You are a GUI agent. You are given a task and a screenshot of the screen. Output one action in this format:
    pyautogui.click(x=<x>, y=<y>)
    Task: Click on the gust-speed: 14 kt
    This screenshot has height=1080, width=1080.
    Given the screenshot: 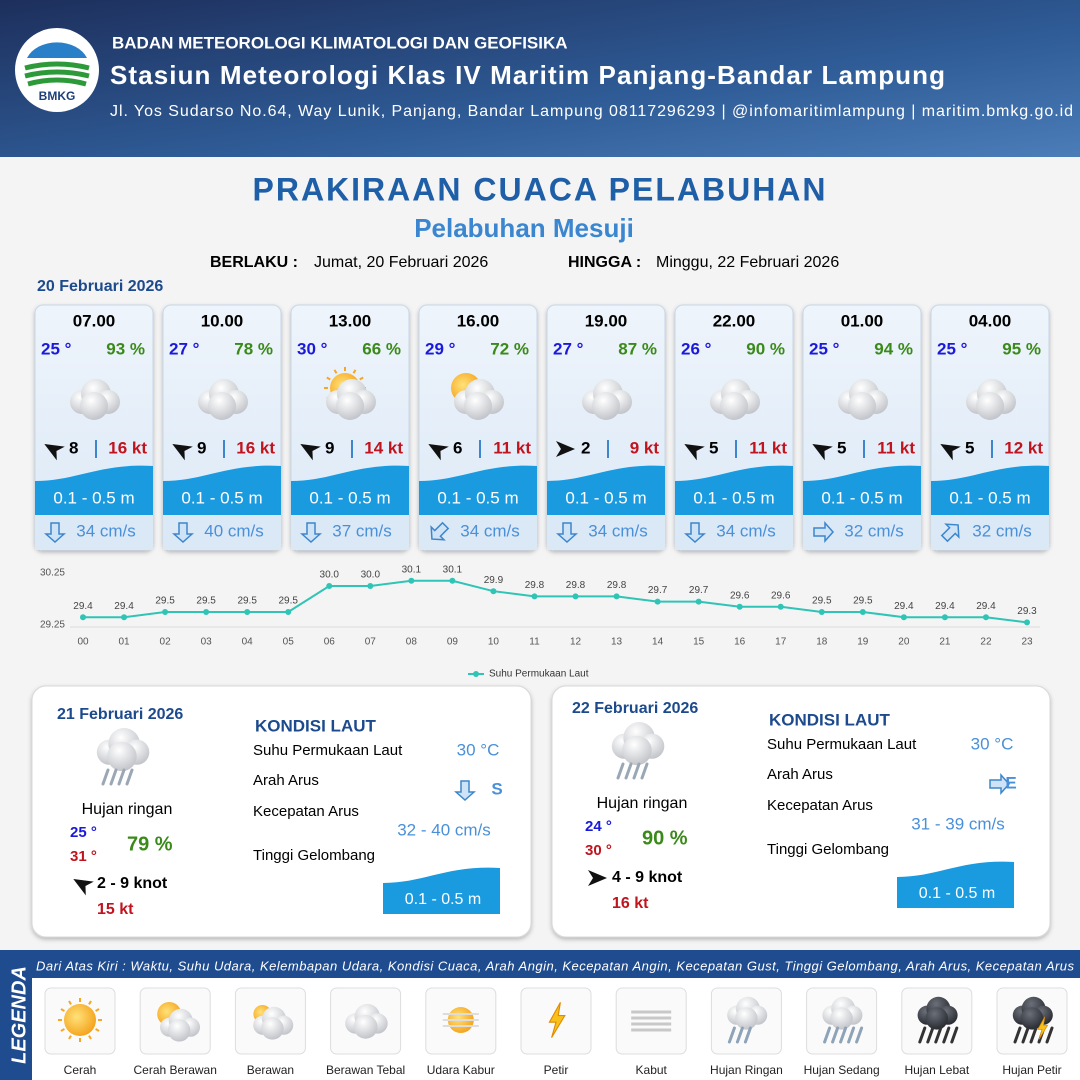 What is the action you would take?
    pyautogui.click(x=383, y=447)
    